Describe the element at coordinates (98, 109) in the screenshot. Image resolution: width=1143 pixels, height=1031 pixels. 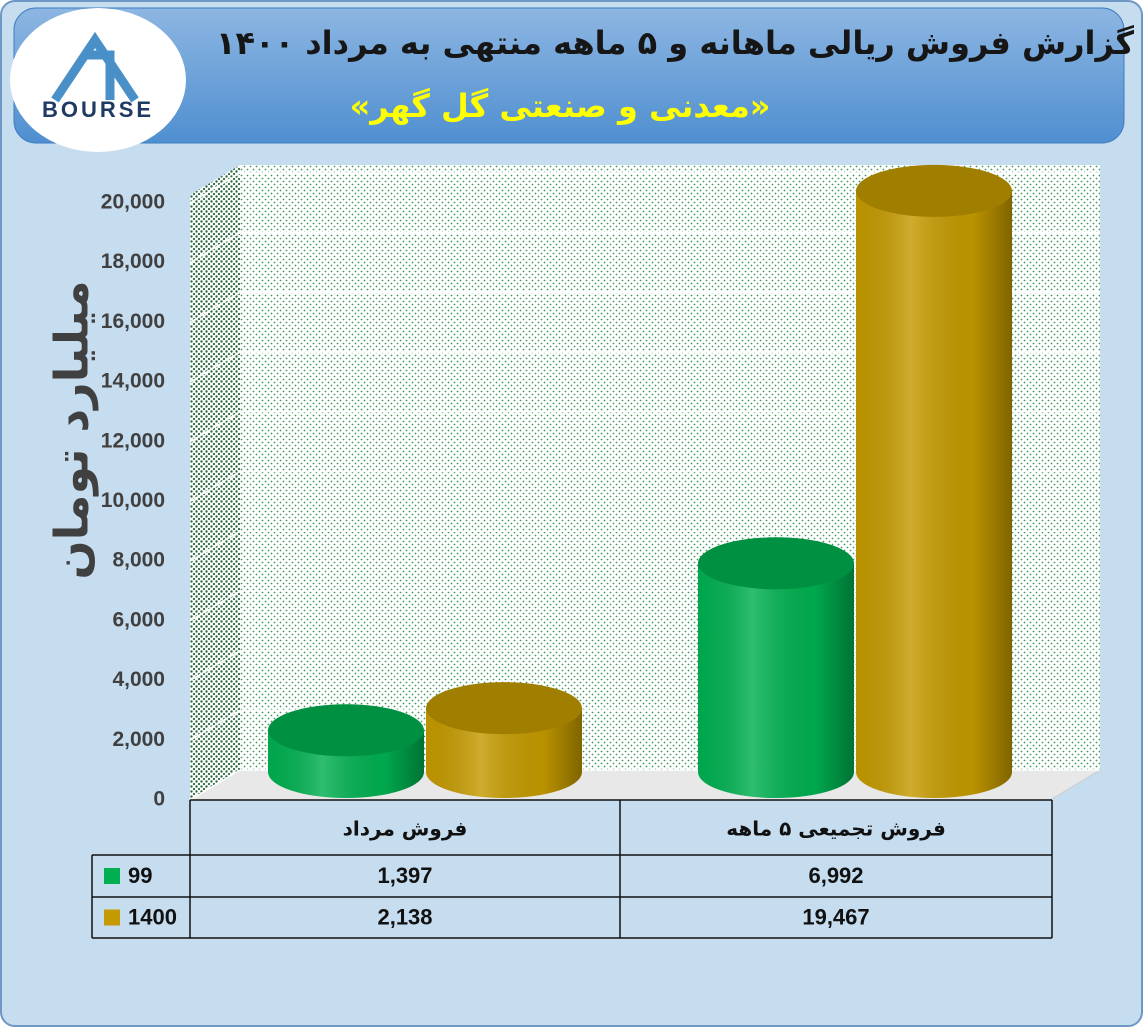
I see `logo-text: BOURSE` at that location.